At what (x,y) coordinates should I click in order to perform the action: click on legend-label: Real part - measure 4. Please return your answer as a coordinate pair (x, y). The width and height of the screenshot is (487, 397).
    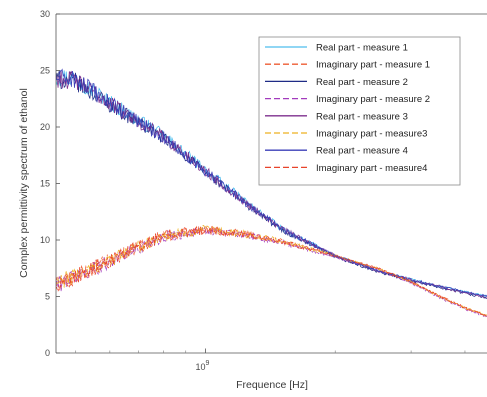
    Looking at the image, I should click on (362, 151).